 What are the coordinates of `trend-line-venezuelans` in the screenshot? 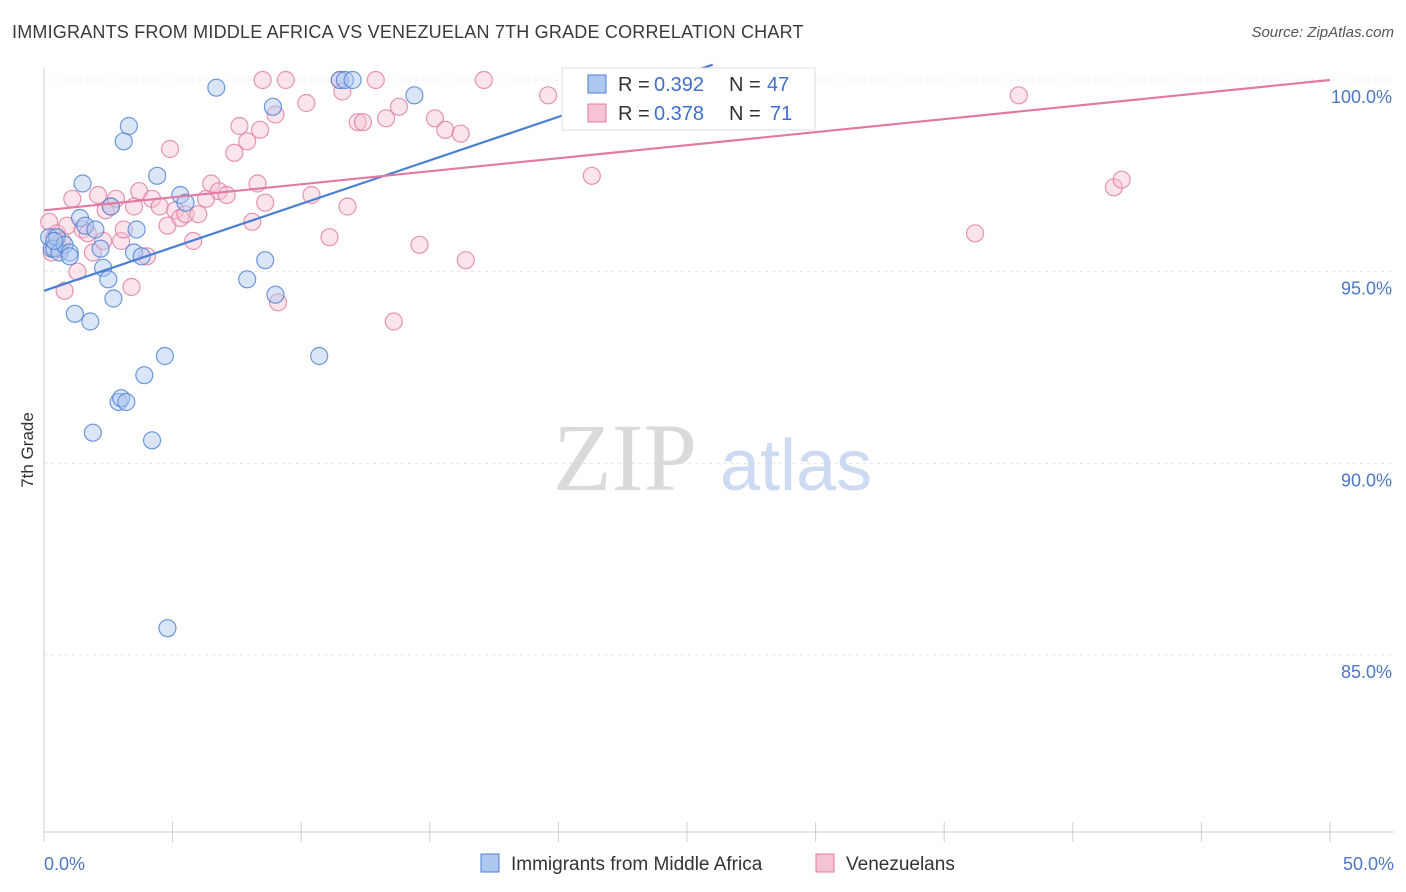 It's located at (687, 145).